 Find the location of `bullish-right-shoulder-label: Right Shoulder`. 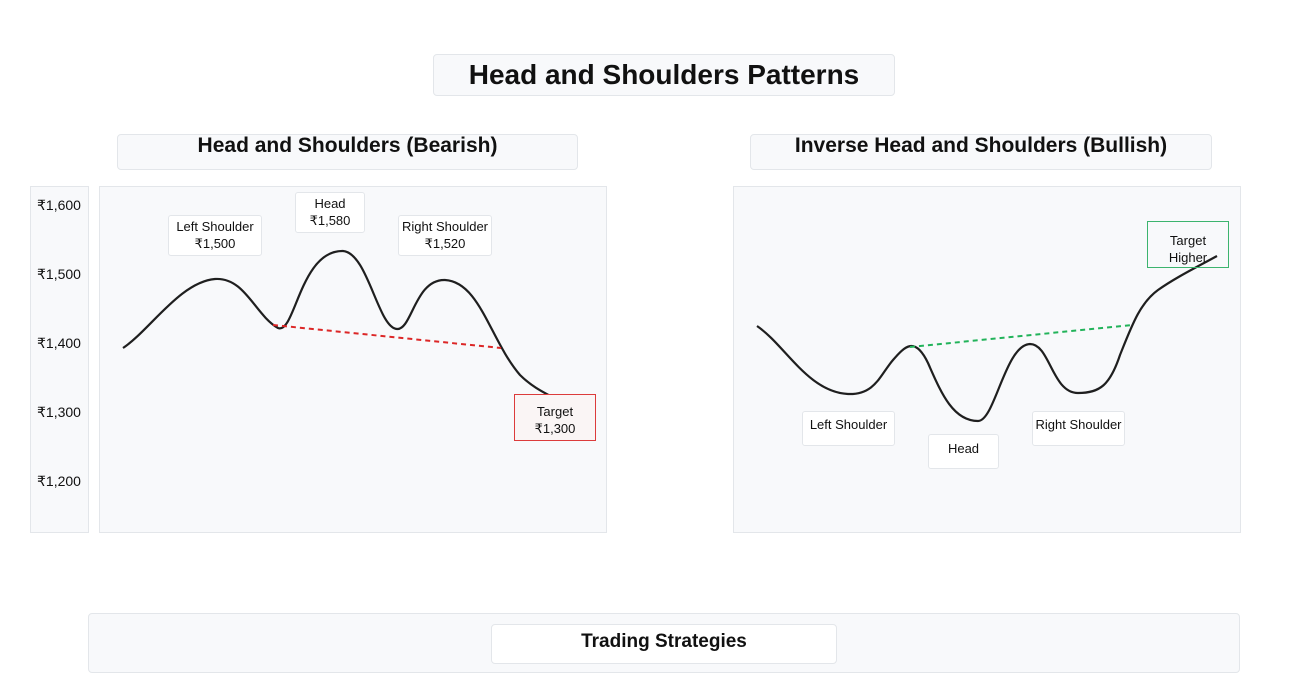

bullish-right-shoulder-label: Right Shoulder is located at coordinates (1078, 428).